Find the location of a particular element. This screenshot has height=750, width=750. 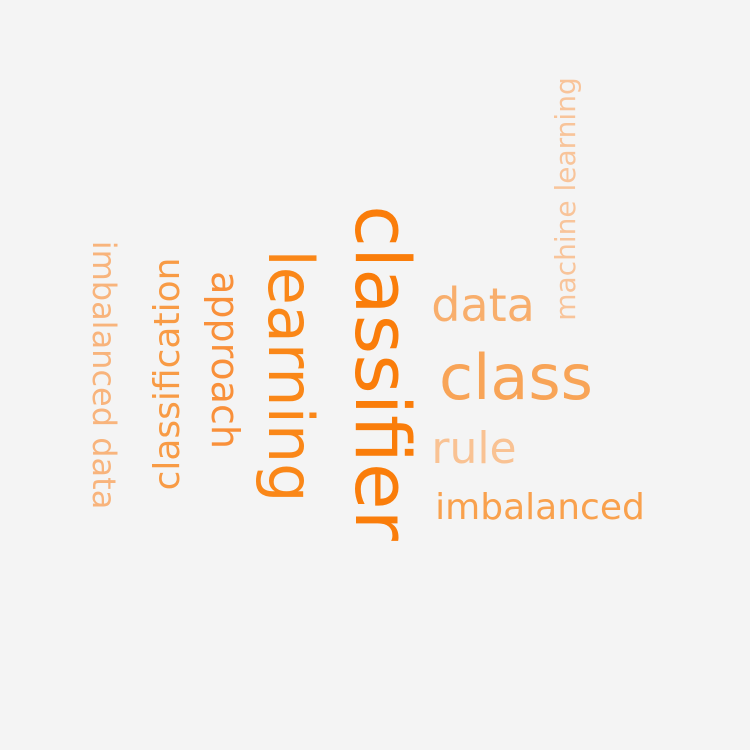

word-rule: rule is located at coordinates (474, 448).